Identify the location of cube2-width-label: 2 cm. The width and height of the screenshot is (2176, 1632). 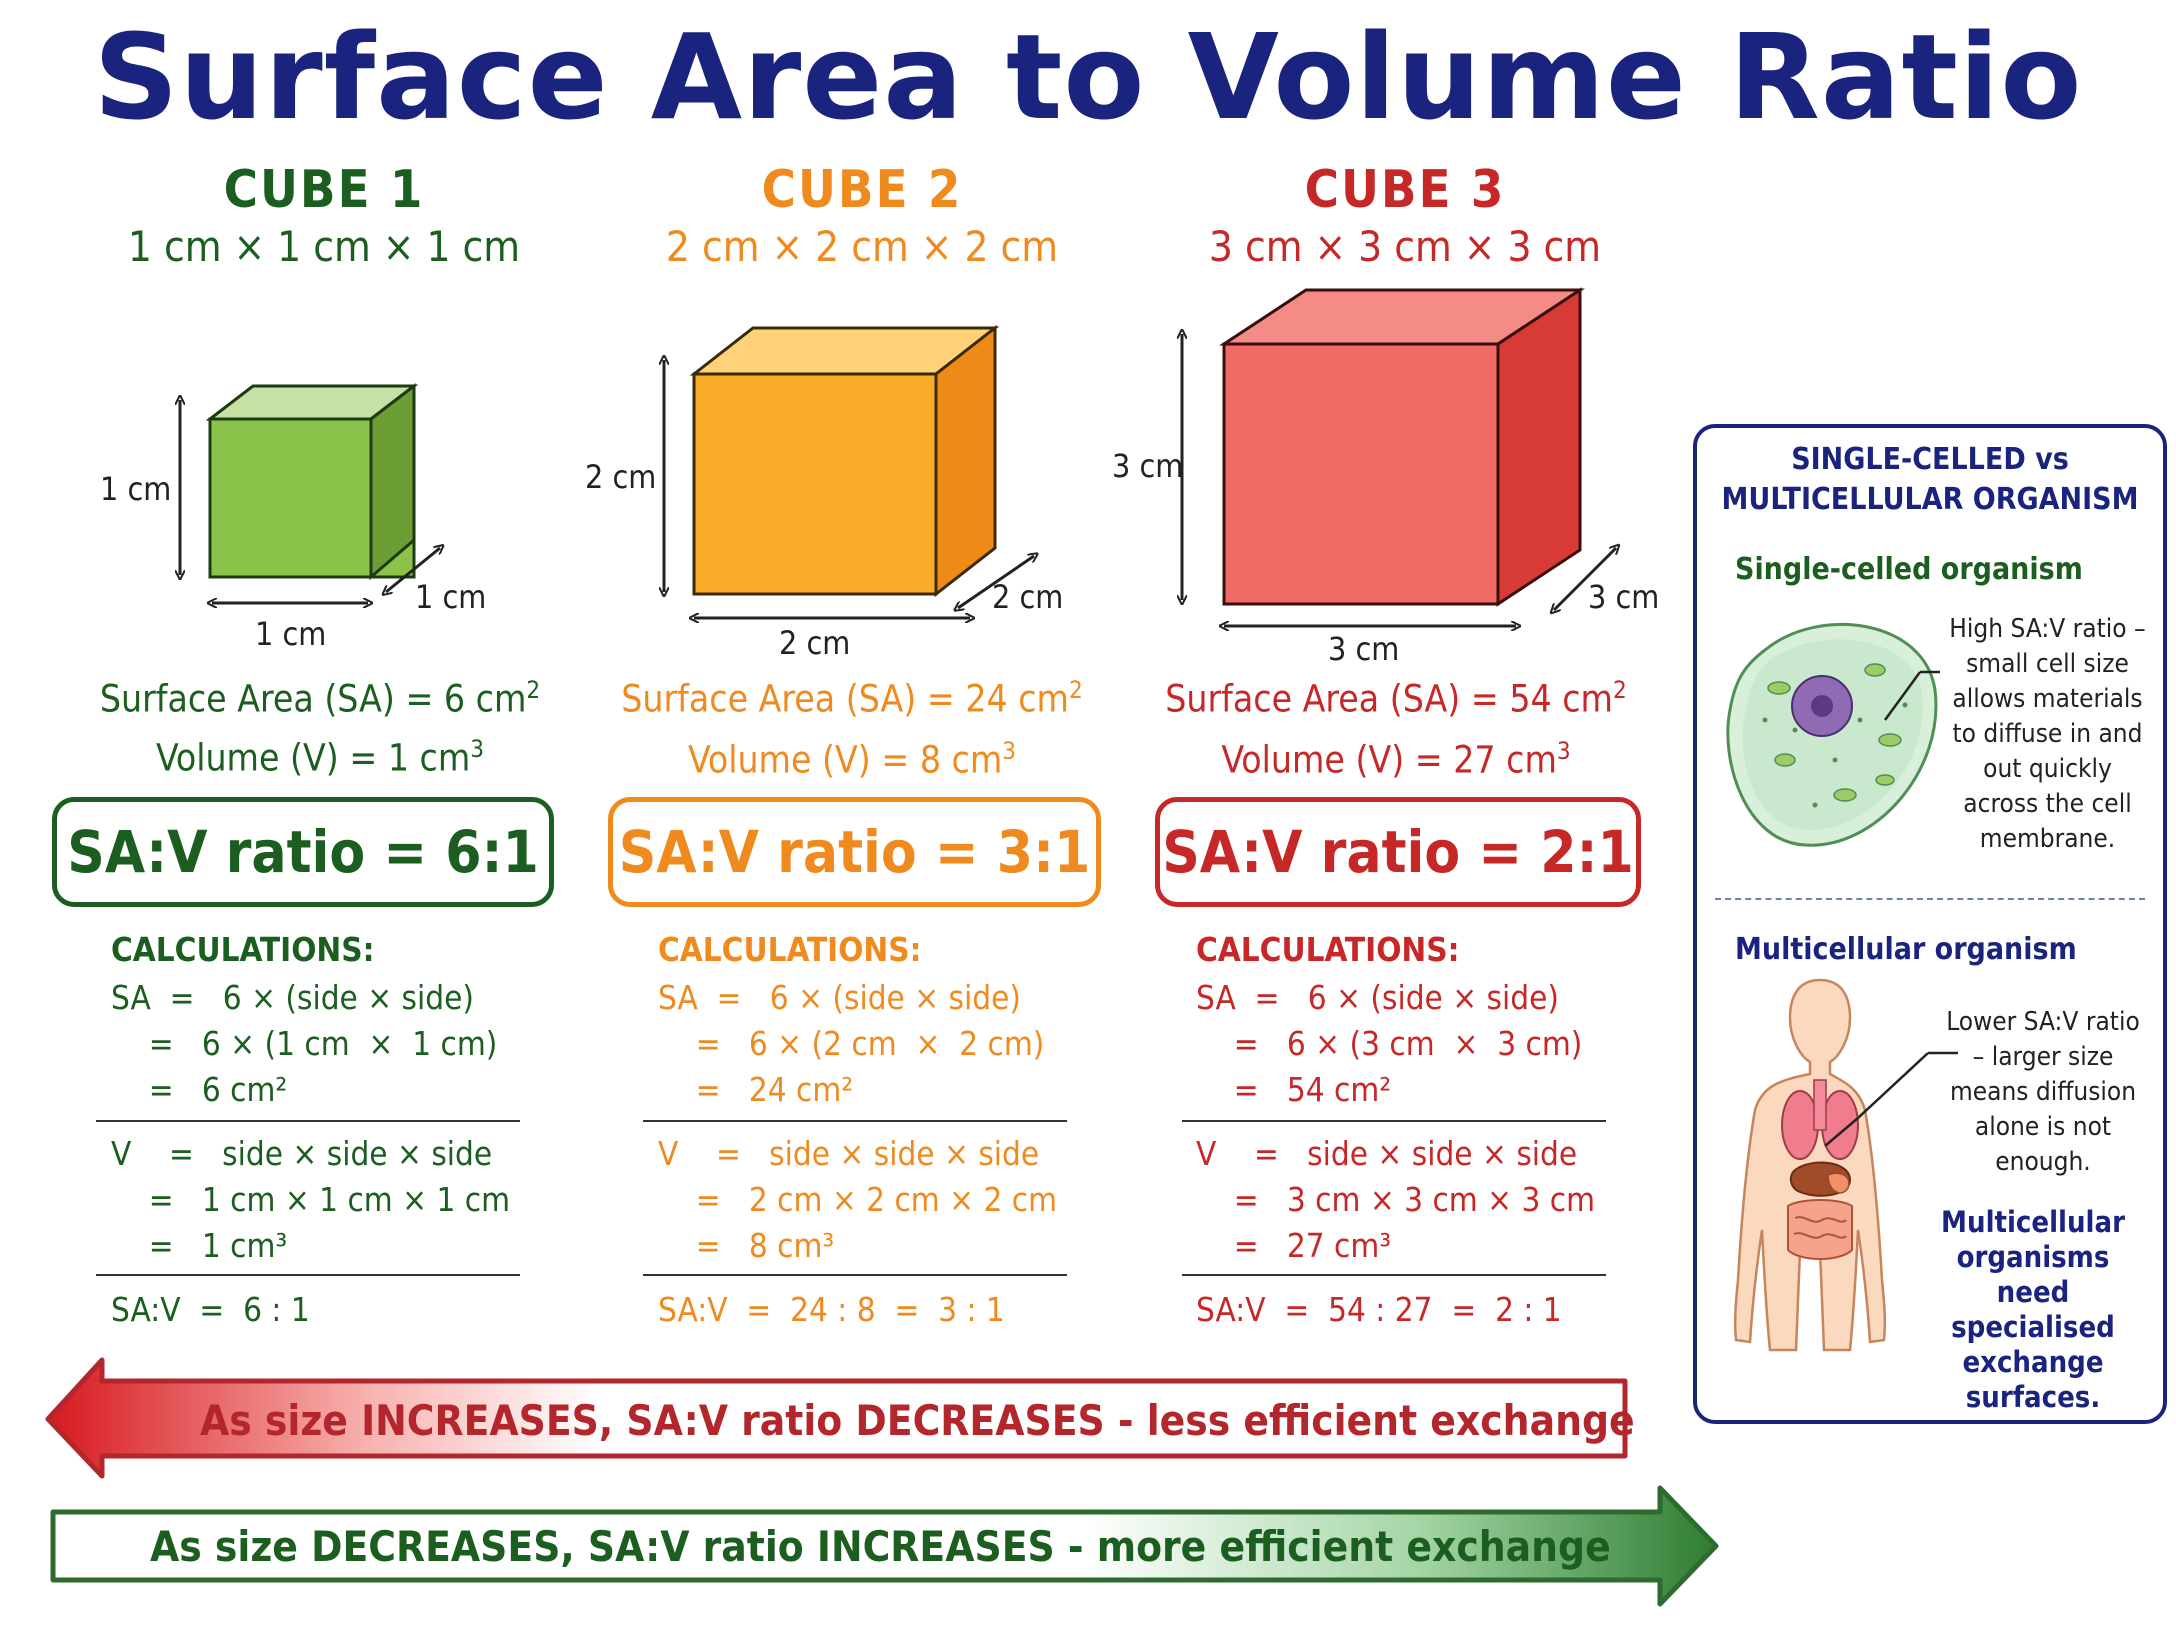
(815, 643).